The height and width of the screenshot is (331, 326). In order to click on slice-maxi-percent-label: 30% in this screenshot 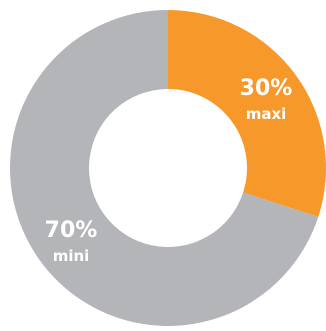, I will do `click(266, 88)`.